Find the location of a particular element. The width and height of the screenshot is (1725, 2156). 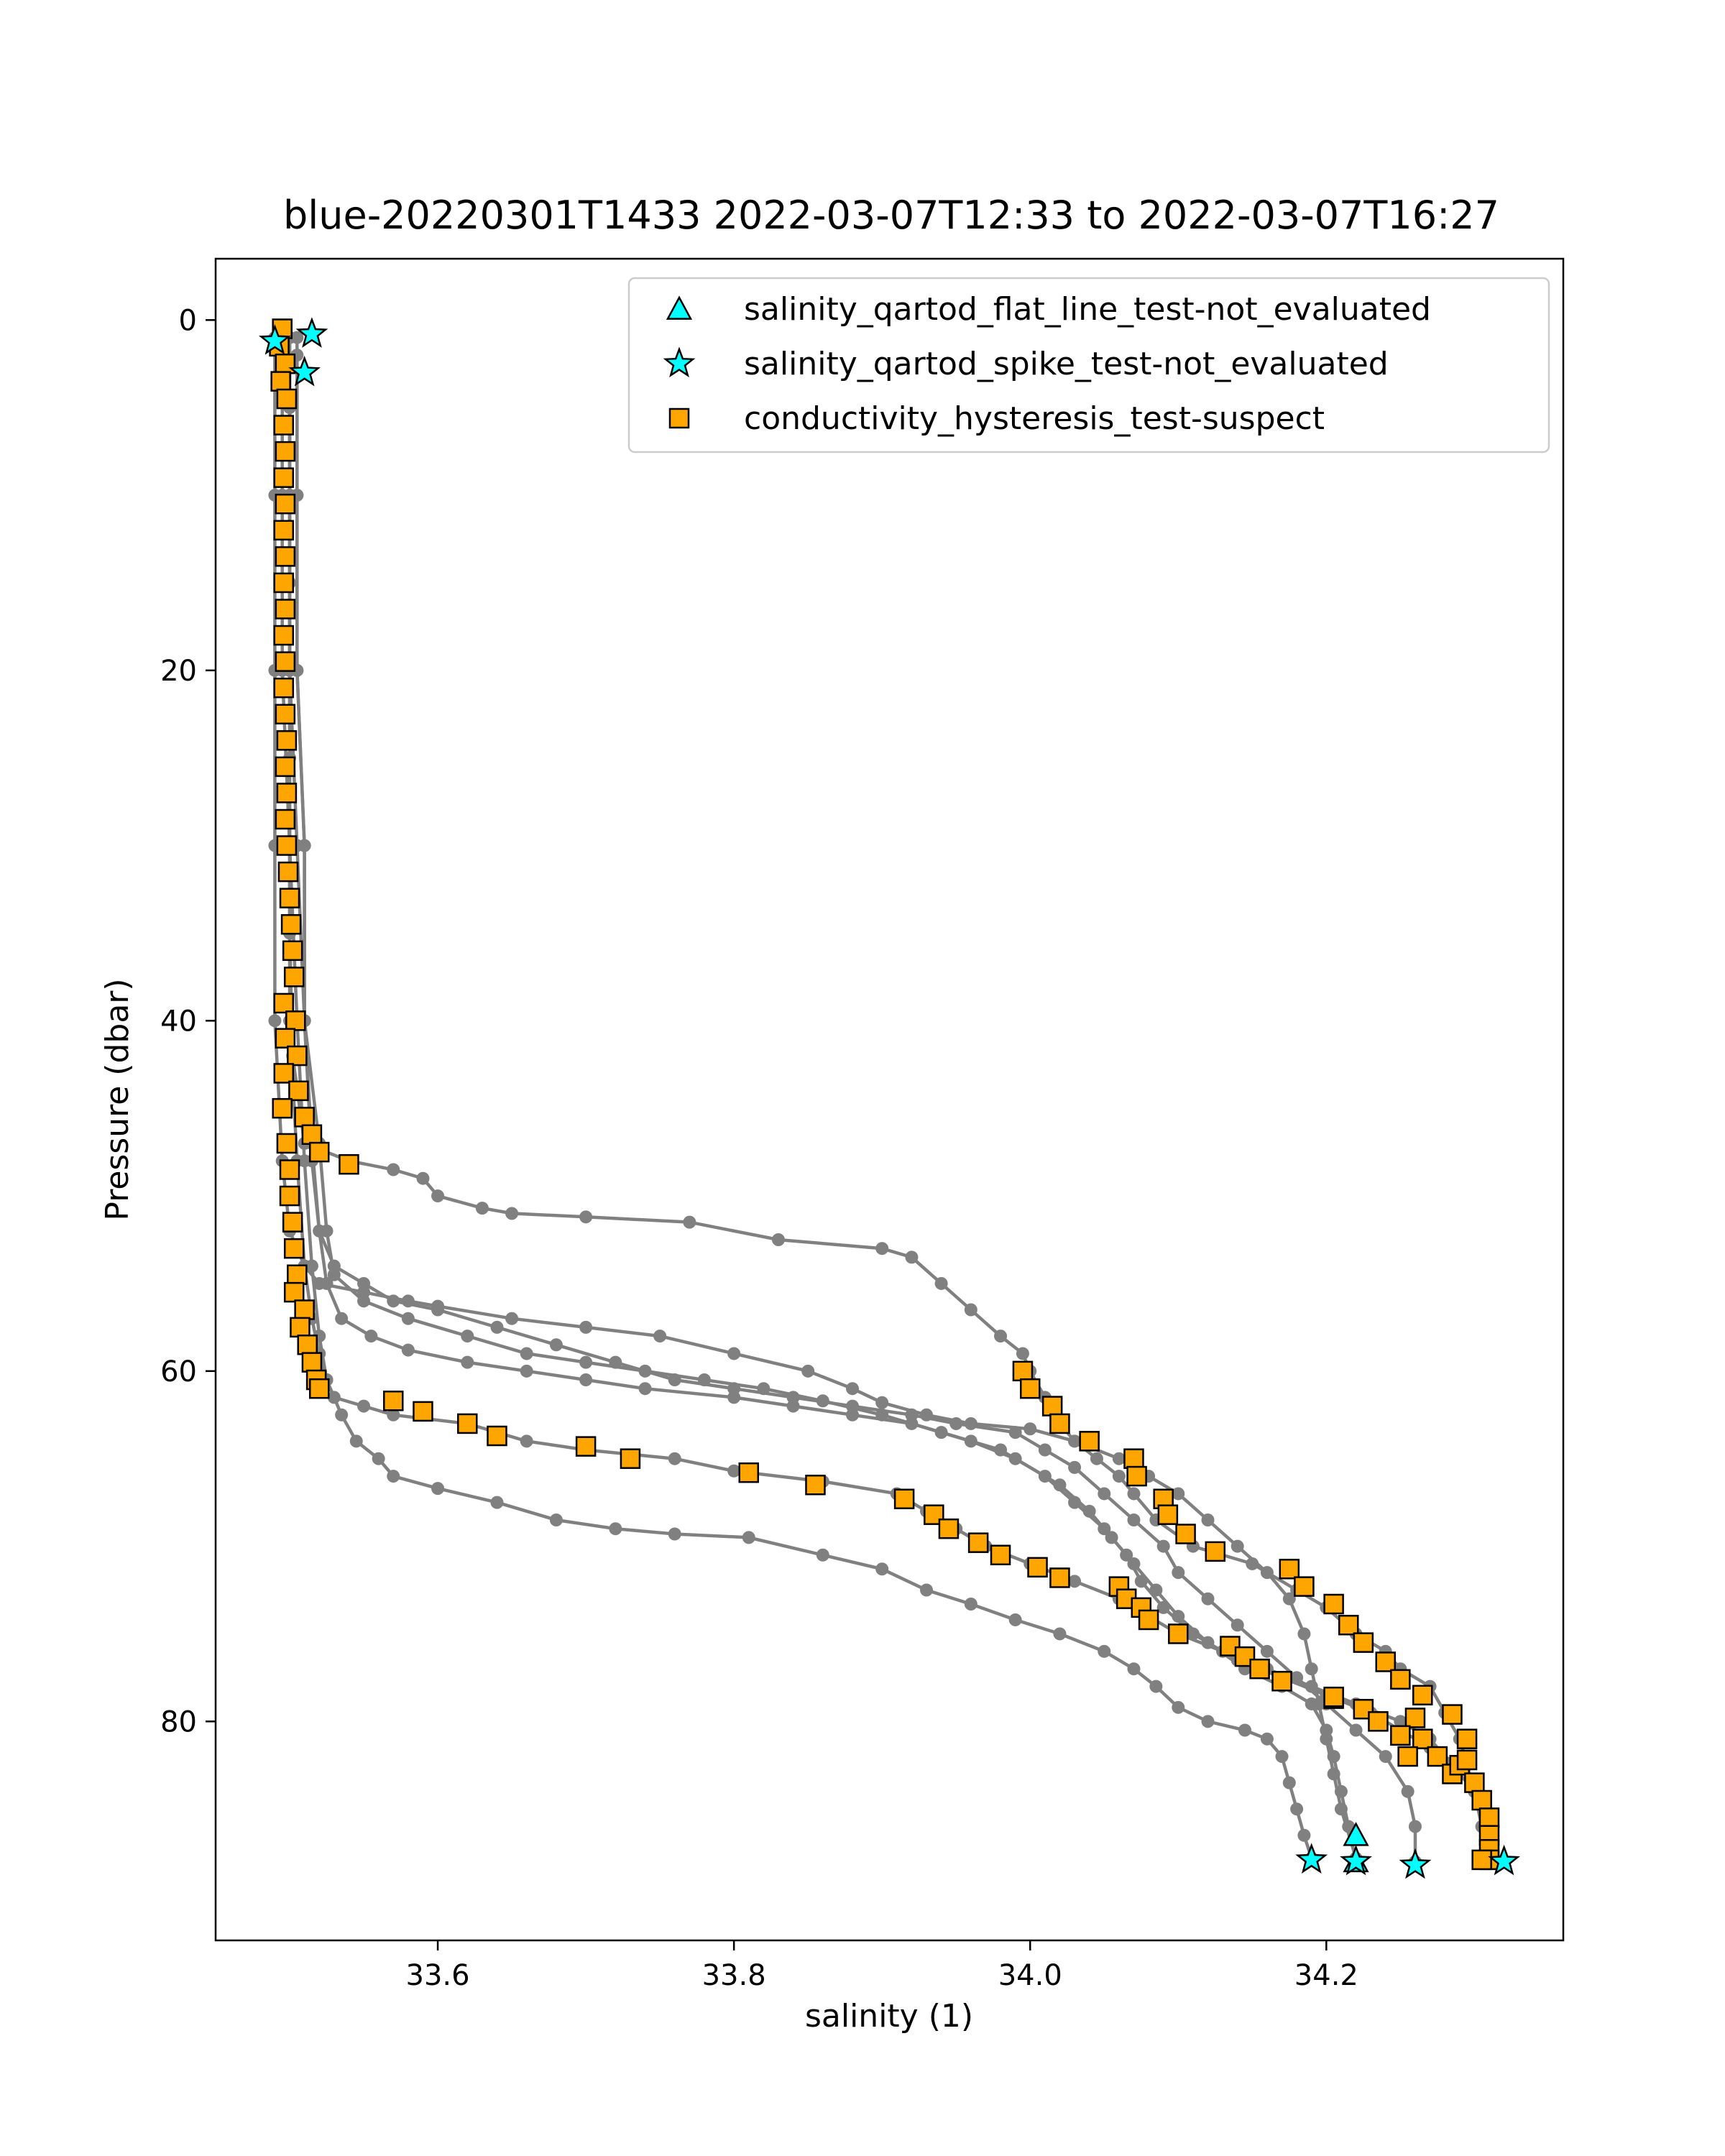

x-axis-label: salinity (1) is located at coordinates (889, 2017).